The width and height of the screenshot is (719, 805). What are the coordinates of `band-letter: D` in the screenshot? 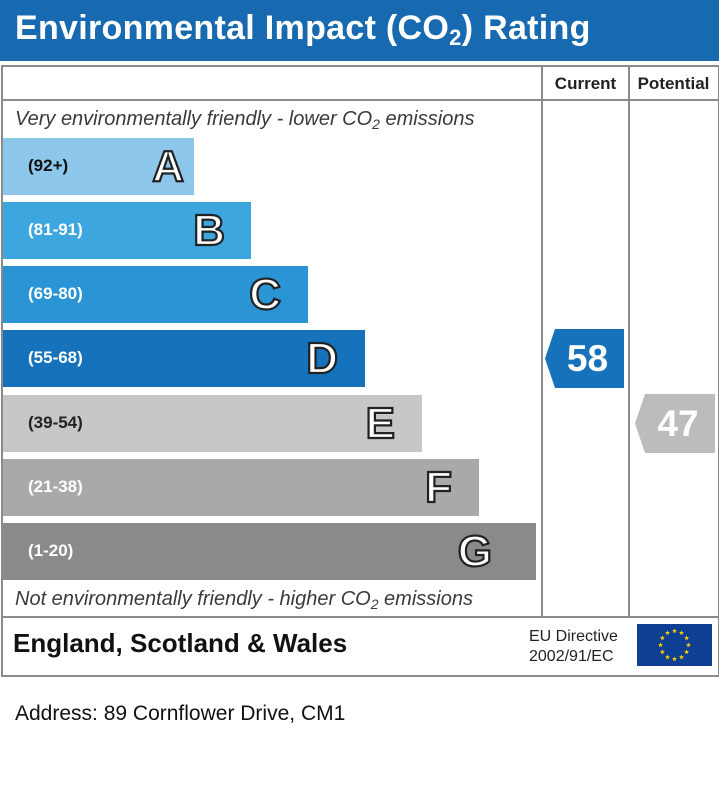 It's located at (322, 358).